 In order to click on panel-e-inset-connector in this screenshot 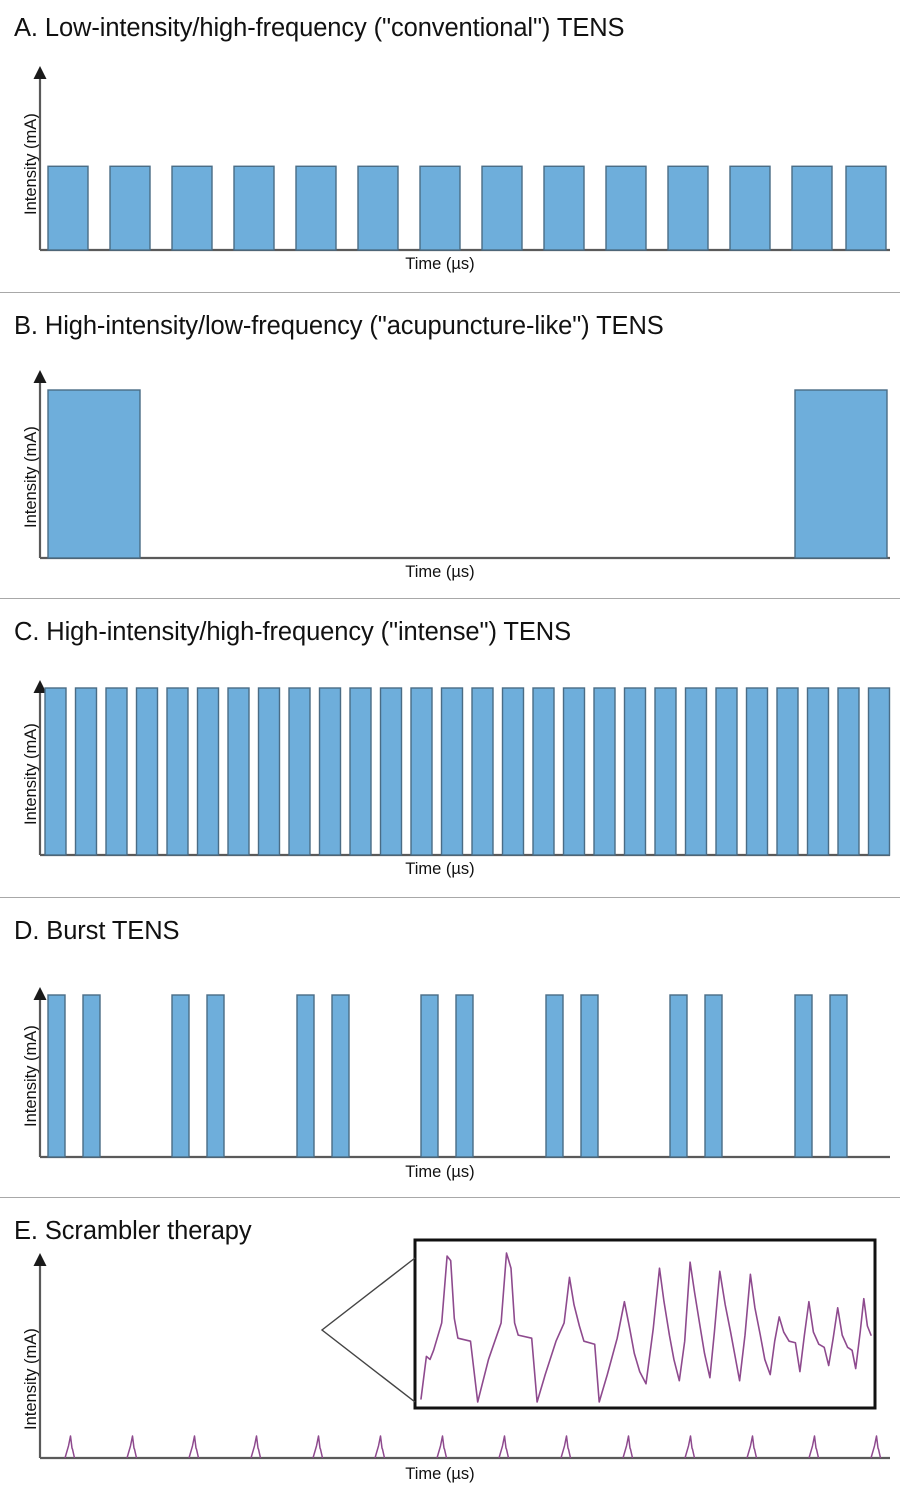, I will do `click(368, 1330)`.